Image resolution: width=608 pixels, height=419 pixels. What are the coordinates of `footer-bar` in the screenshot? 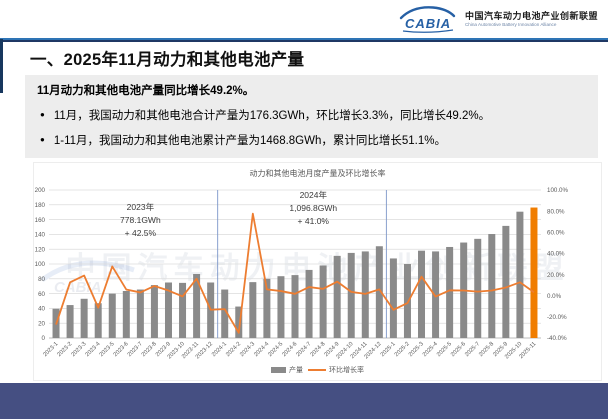 It's located at (304, 401).